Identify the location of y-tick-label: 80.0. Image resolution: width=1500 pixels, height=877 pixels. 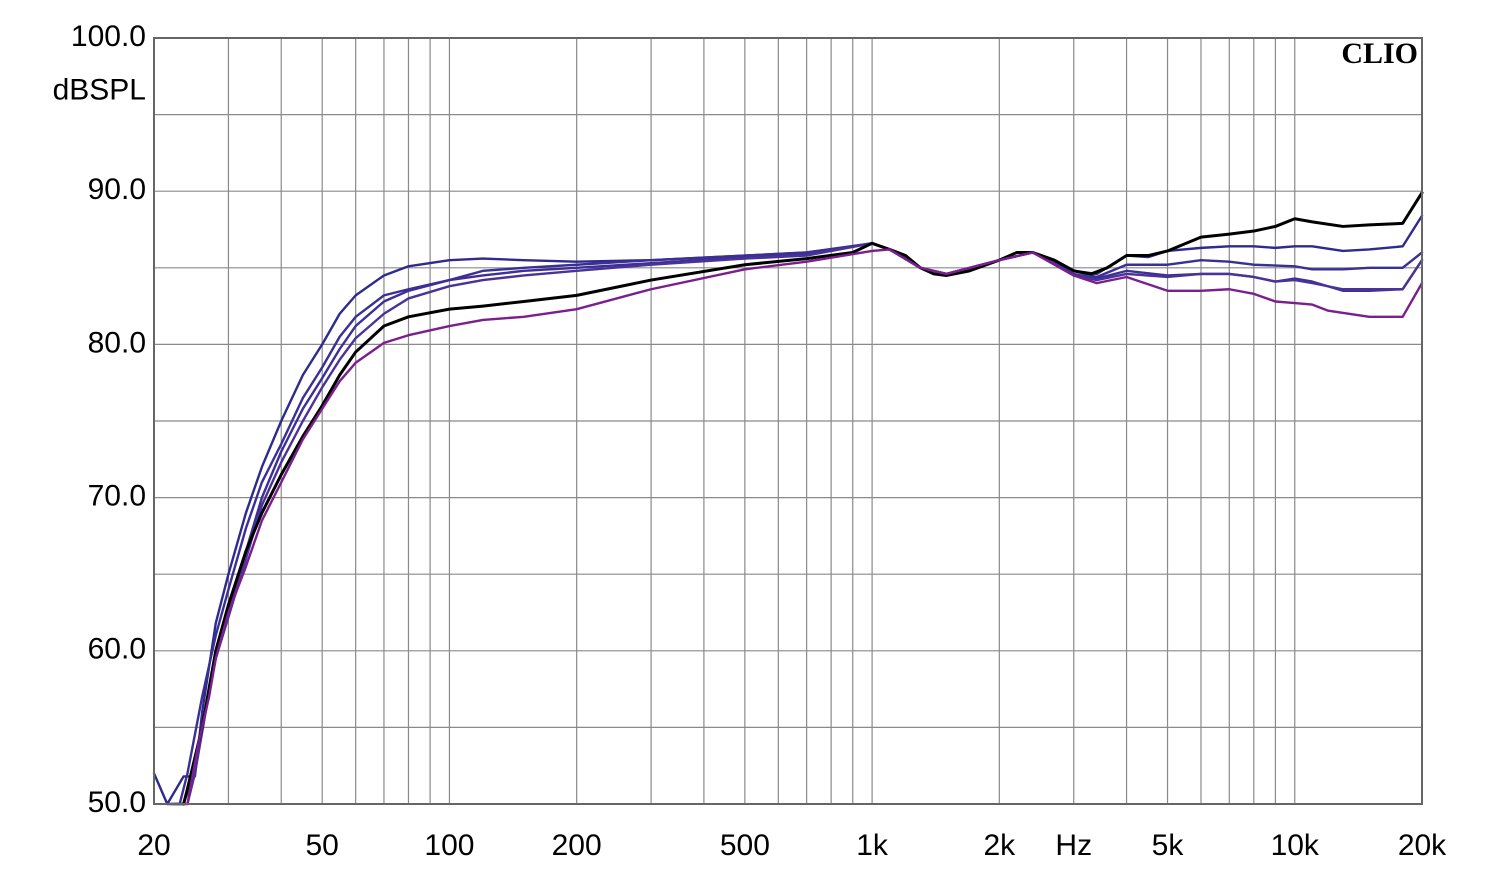
(117, 342).